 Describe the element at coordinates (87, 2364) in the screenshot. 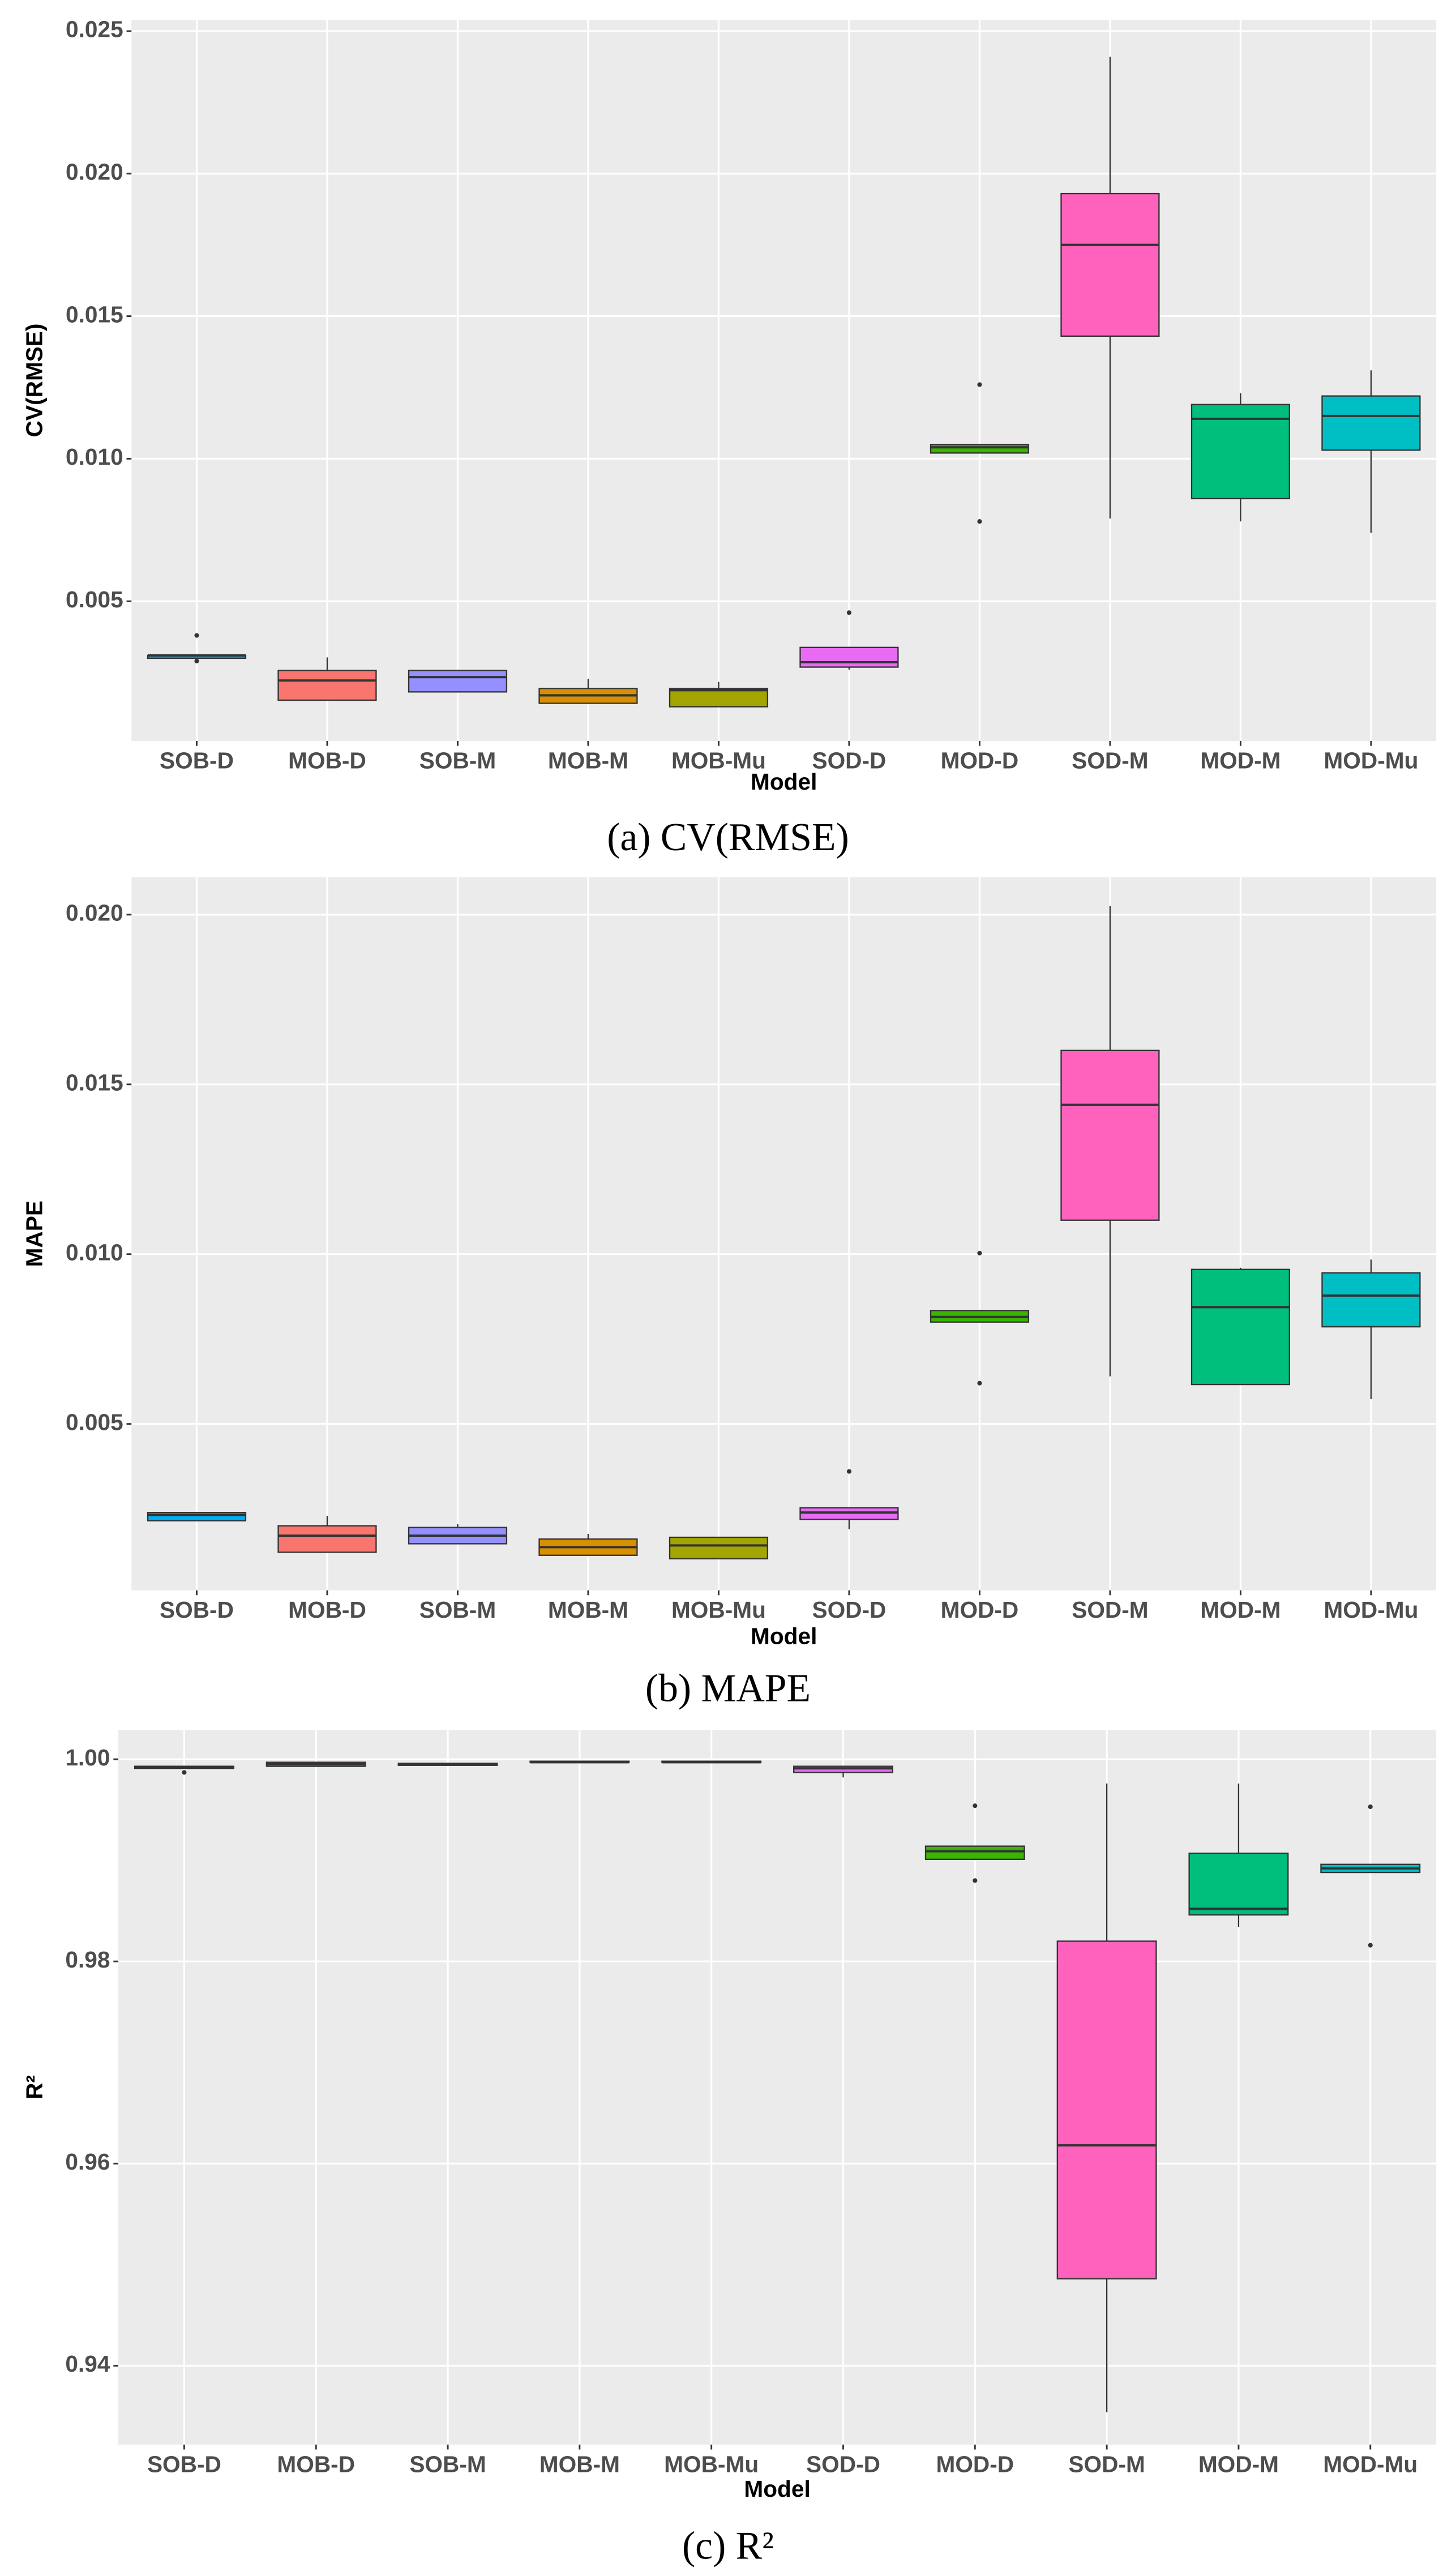

I see `y-tick-label: 0.94` at that location.